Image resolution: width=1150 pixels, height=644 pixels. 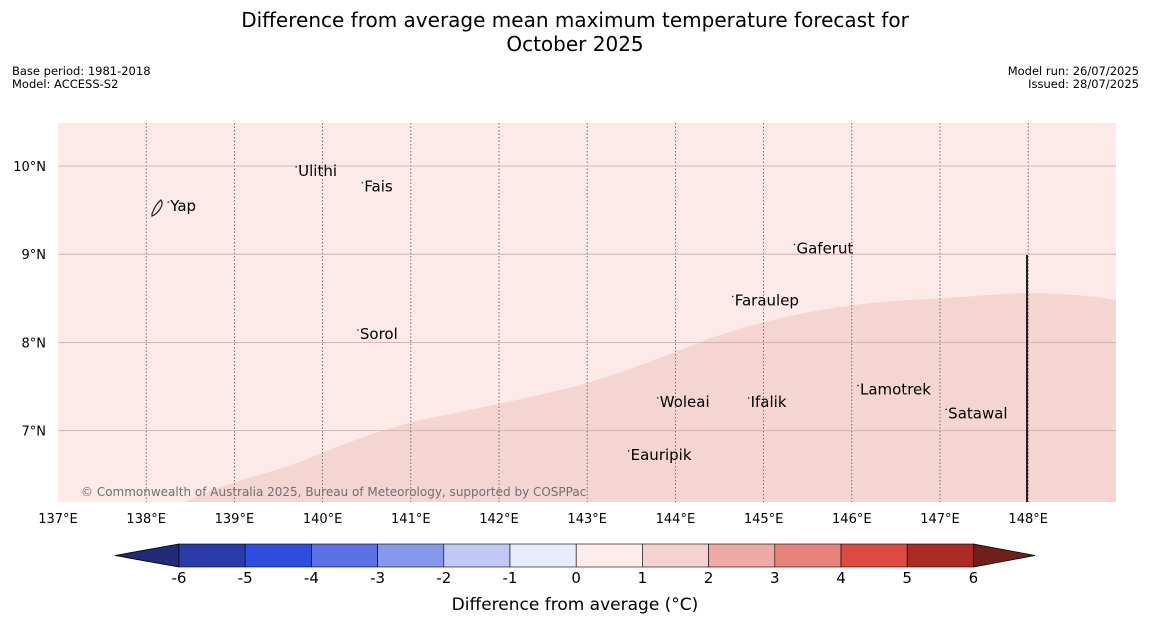 I want to click on lon-tick-label: 148°E, so click(x=1028, y=519).